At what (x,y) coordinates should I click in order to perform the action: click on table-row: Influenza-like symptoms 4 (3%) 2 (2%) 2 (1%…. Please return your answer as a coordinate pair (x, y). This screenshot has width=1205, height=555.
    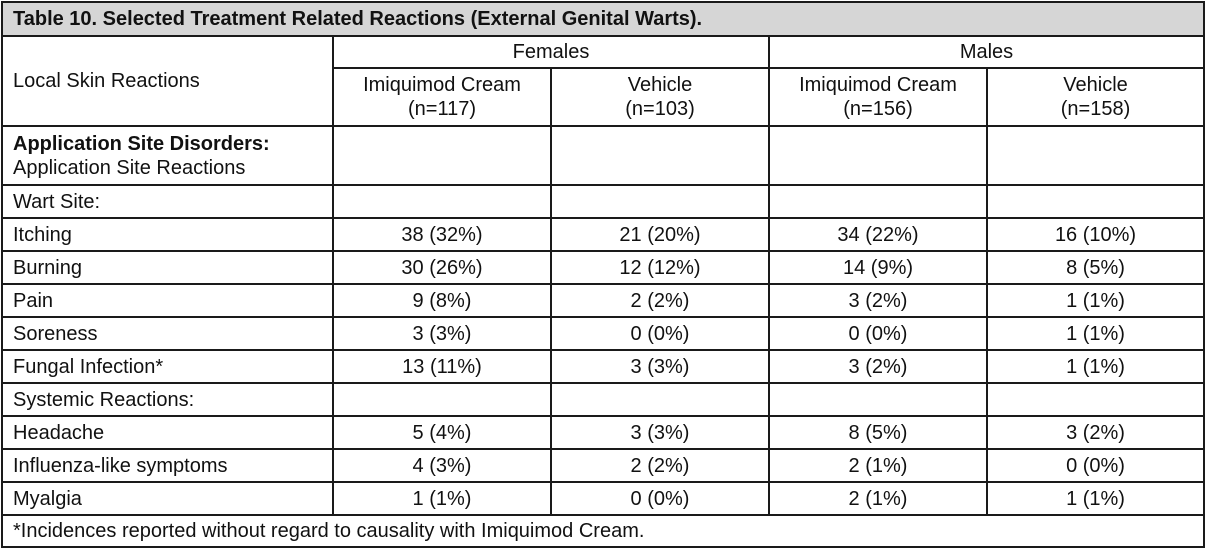
    Looking at the image, I should click on (603, 465).